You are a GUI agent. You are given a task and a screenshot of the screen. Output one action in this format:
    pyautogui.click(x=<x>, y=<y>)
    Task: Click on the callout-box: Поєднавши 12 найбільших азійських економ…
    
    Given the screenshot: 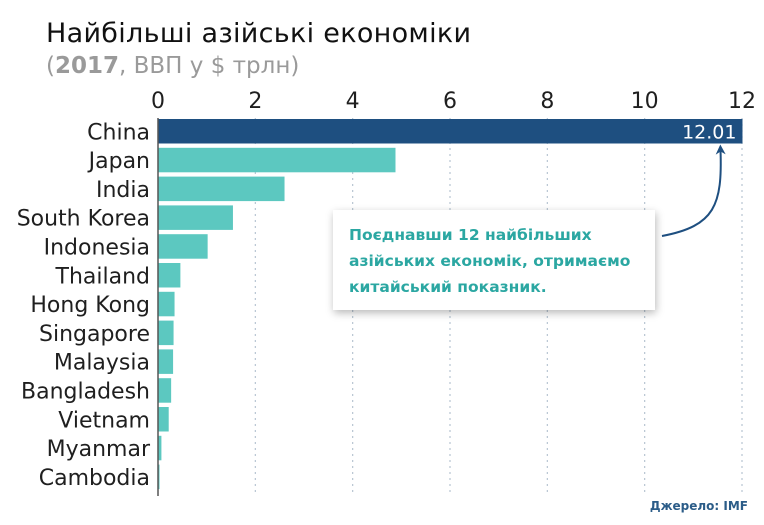 What is the action you would take?
    pyautogui.click(x=494, y=260)
    